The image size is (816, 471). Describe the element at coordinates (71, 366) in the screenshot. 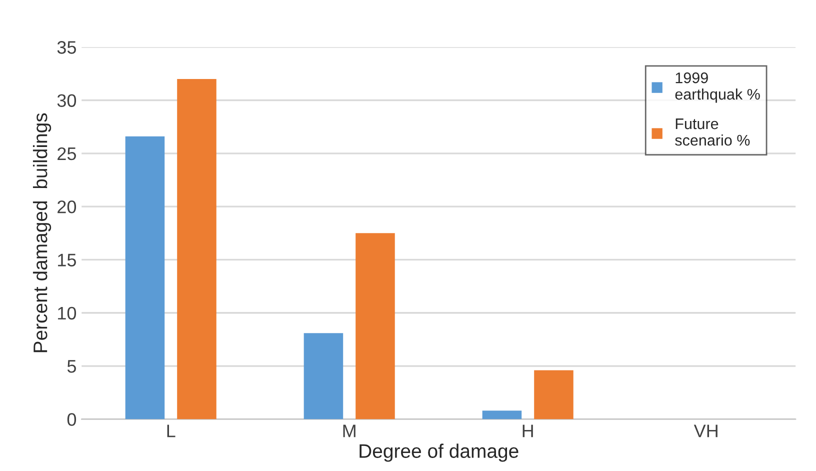

I see `y-tick-label: 5` at that location.